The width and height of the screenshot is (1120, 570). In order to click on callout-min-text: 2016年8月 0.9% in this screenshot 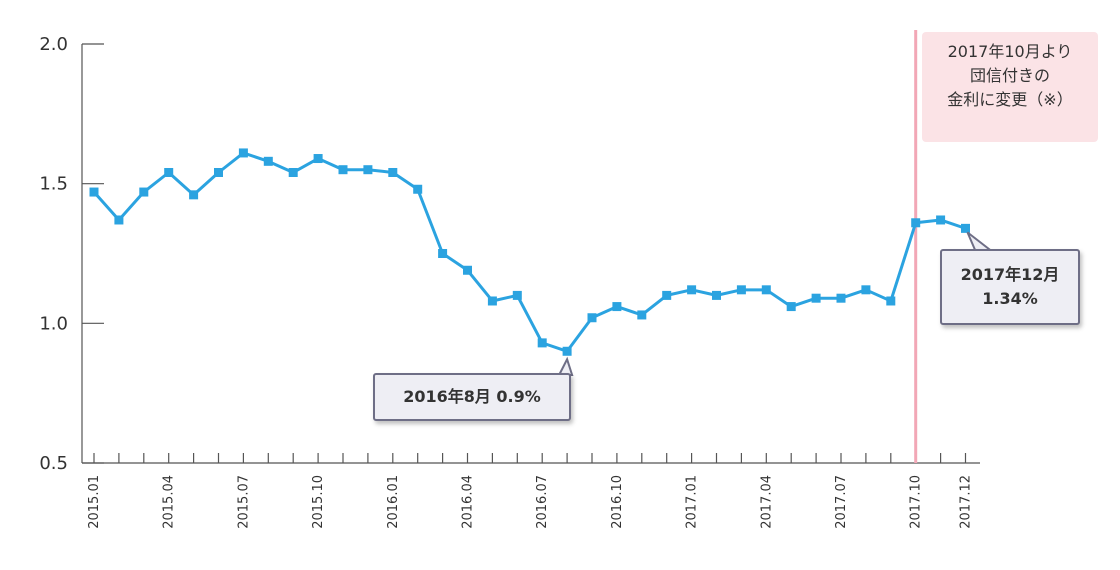, I will do `click(472, 396)`.